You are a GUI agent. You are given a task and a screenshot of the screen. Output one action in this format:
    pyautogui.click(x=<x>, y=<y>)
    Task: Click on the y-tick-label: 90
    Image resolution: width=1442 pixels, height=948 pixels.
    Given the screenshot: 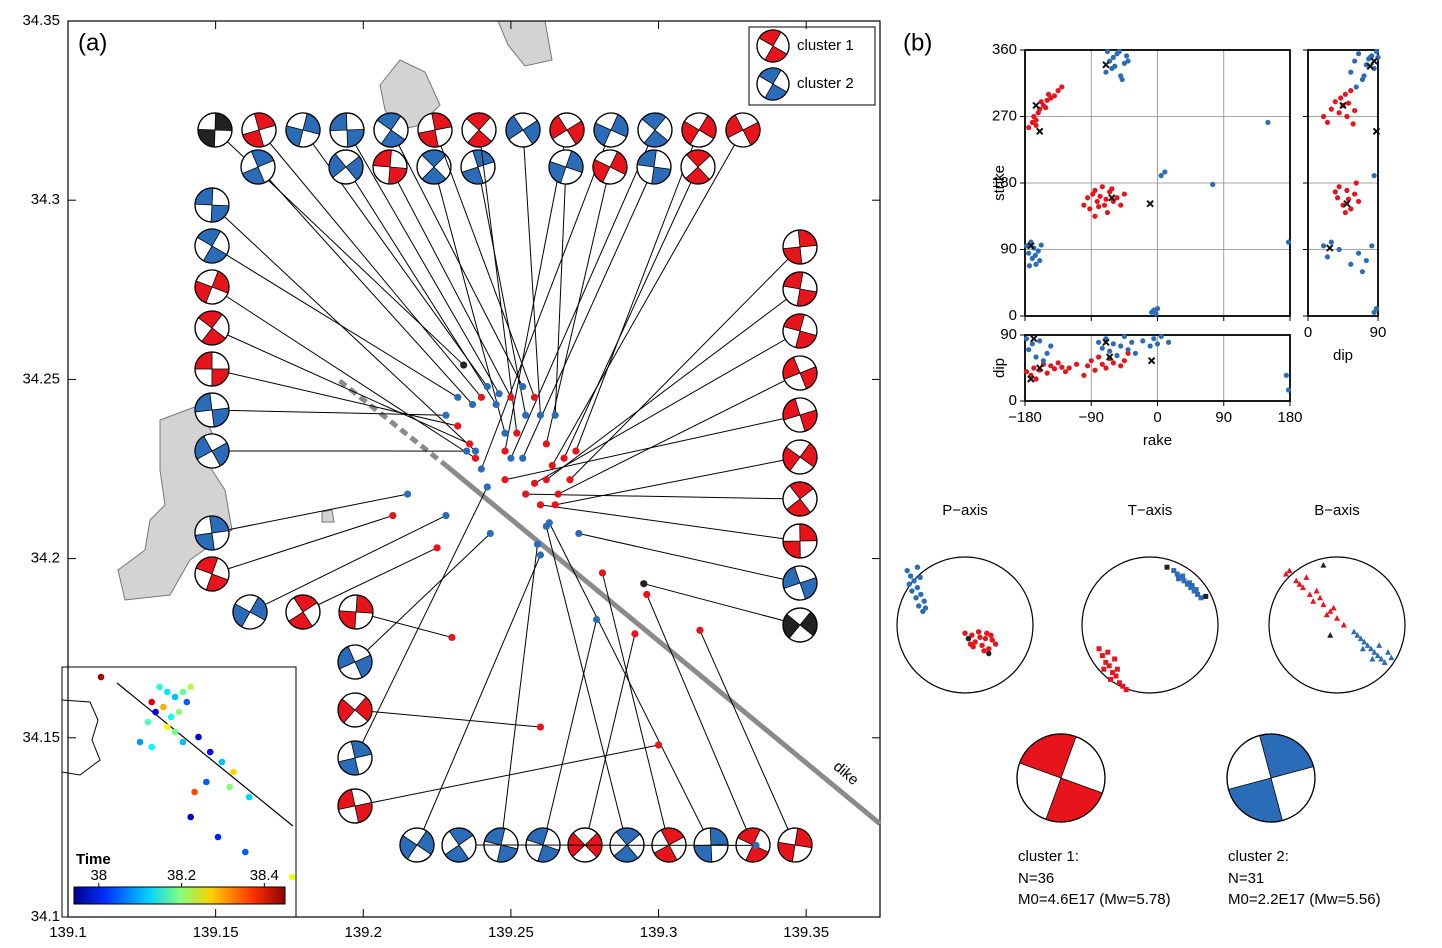 What is the action you would take?
    pyautogui.click(x=1008, y=334)
    